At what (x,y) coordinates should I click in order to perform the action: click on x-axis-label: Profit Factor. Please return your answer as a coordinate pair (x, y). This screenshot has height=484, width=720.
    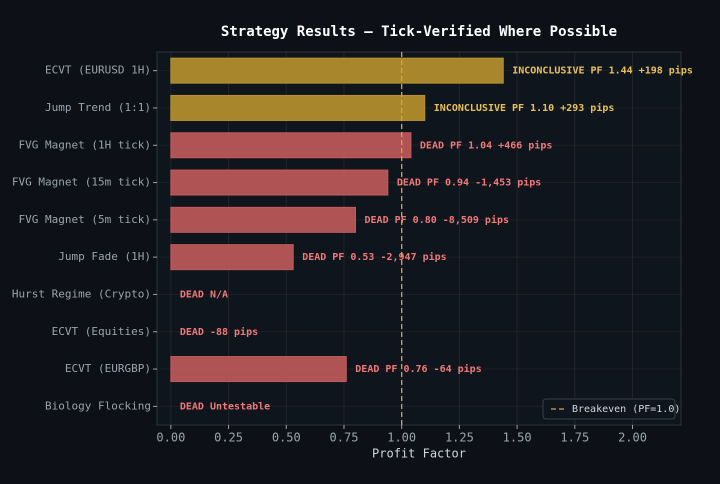
    Looking at the image, I should click on (419, 454).